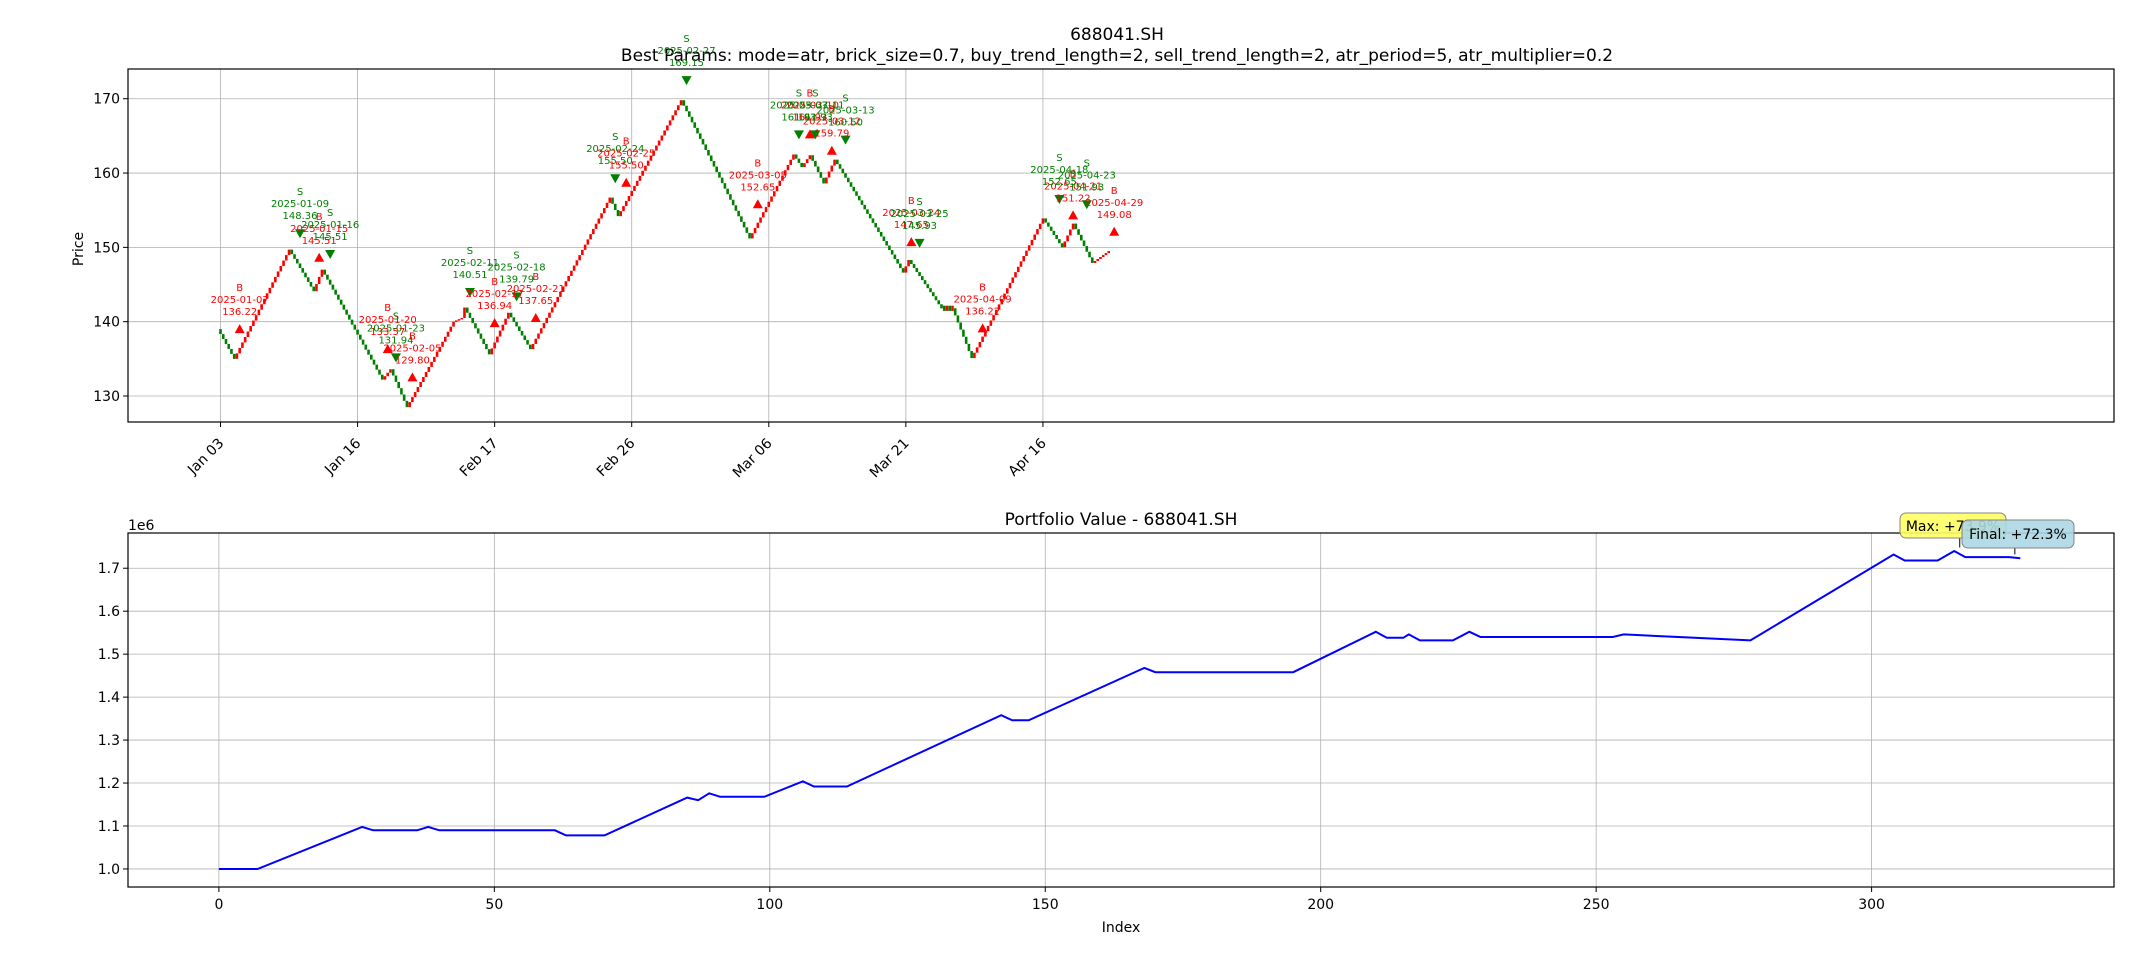 The height and width of the screenshot is (956, 2138). Describe the element at coordinates (1045, 905) in the screenshot. I see `portfolio-x-tick-label: 150` at that location.